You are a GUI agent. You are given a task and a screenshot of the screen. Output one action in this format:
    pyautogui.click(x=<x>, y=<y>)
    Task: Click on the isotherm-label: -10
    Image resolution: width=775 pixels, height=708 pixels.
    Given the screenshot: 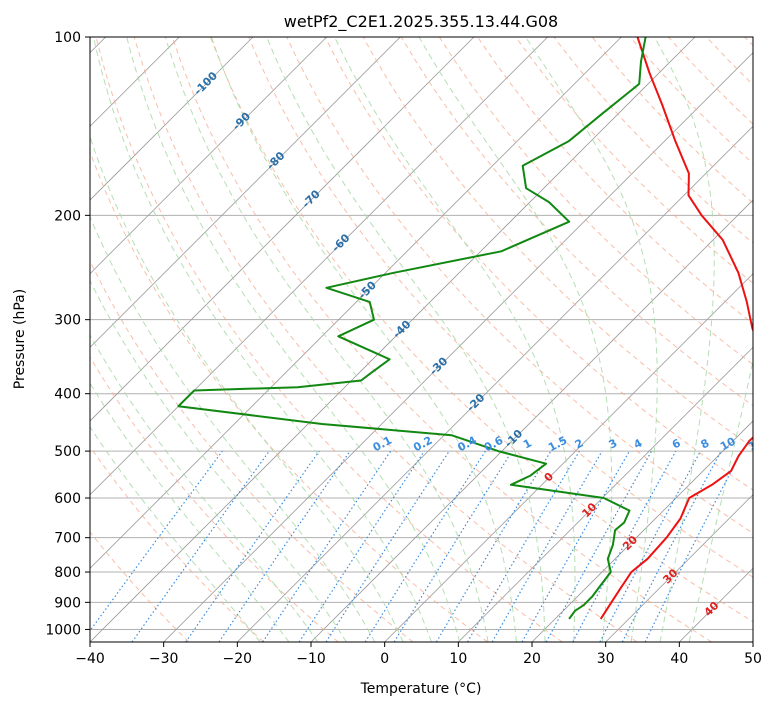 What is the action you would take?
    pyautogui.click(x=513, y=438)
    